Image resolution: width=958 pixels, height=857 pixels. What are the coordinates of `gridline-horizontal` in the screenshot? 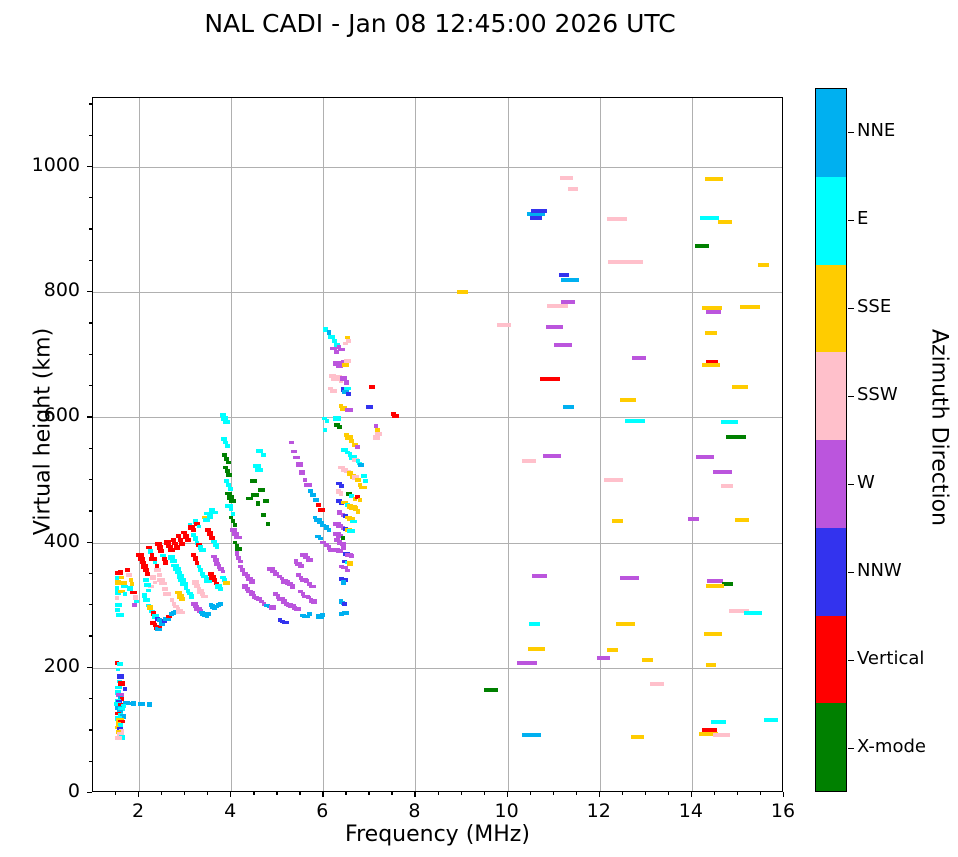 It's located at (437, 293).